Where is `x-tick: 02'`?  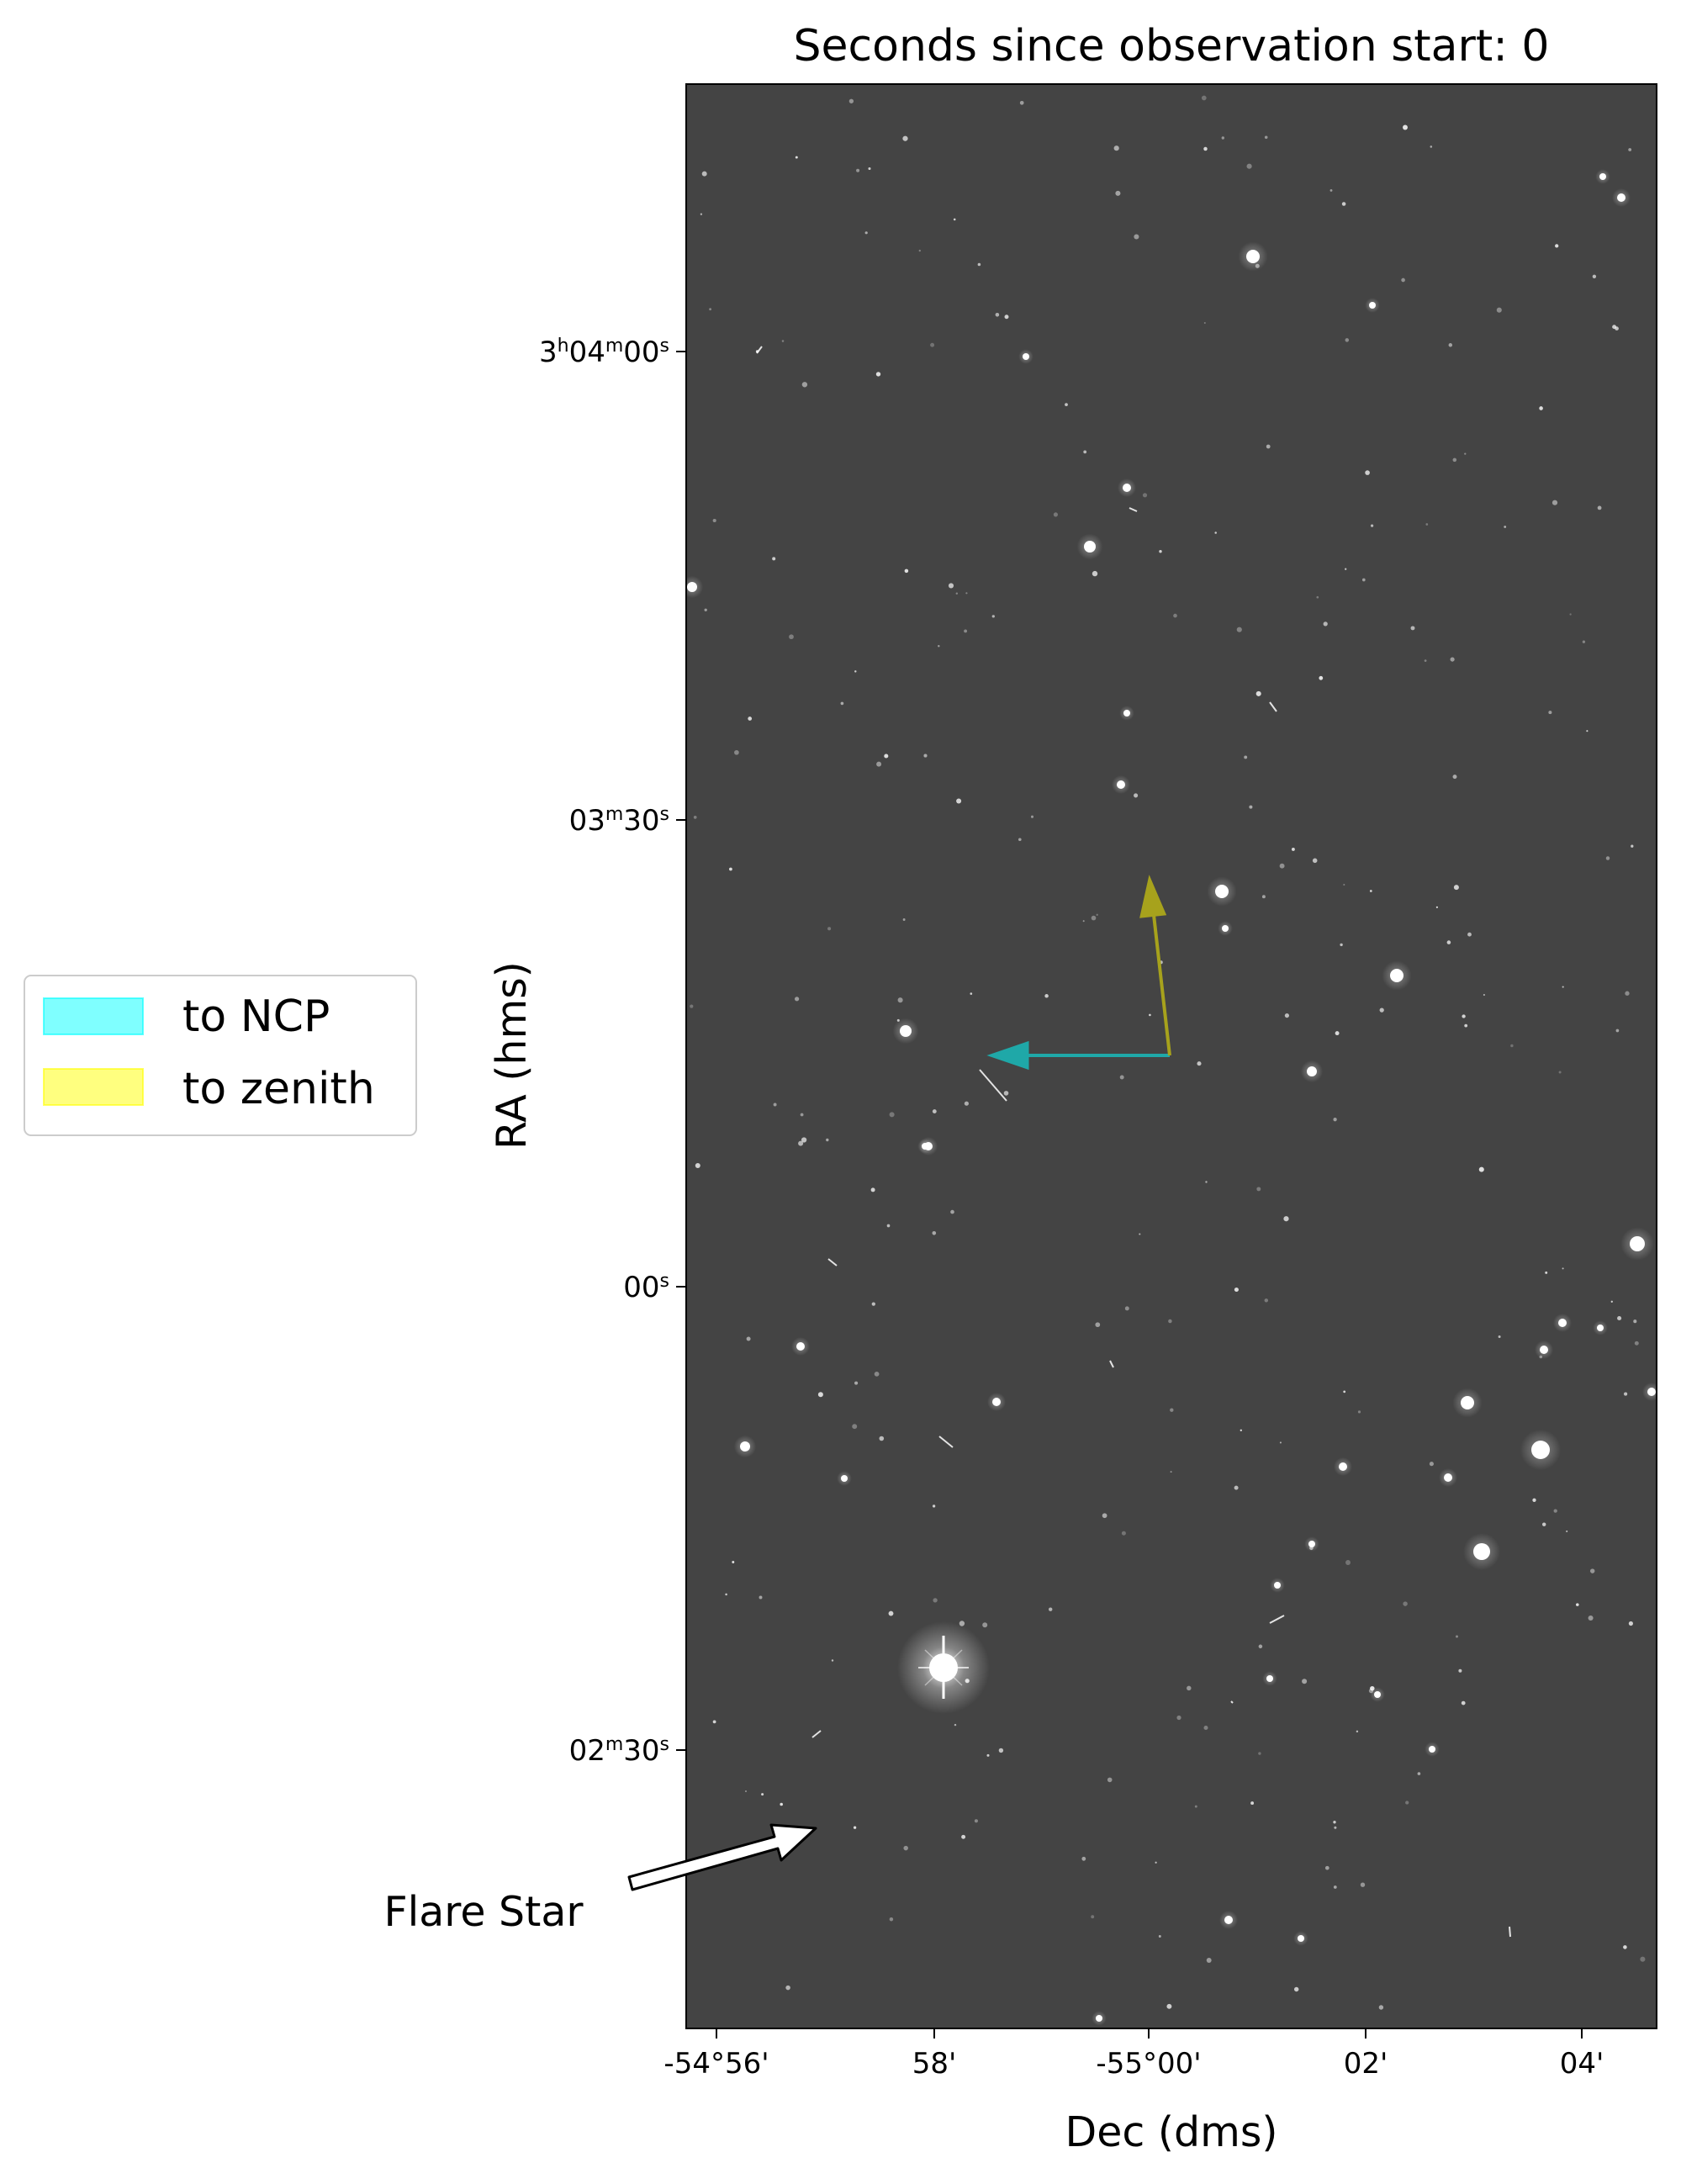
x-tick: 02' is located at coordinates (1366, 2054).